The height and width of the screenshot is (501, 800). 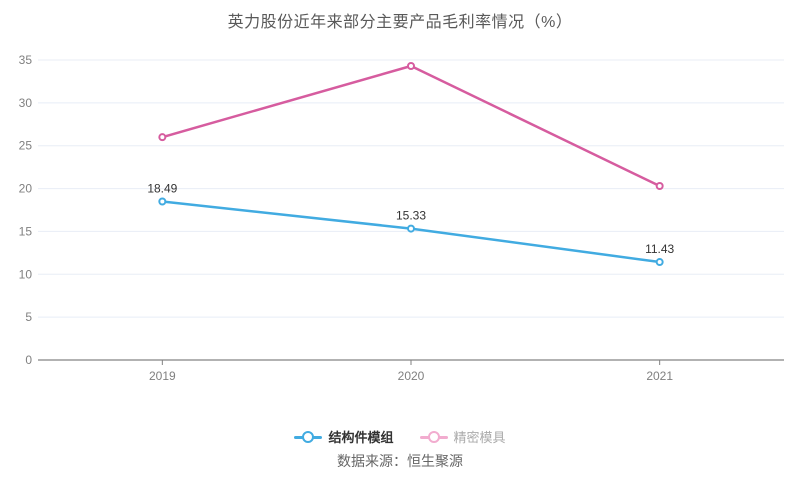 I want to click on y-axis-tick-label: 35, so click(x=26, y=60).